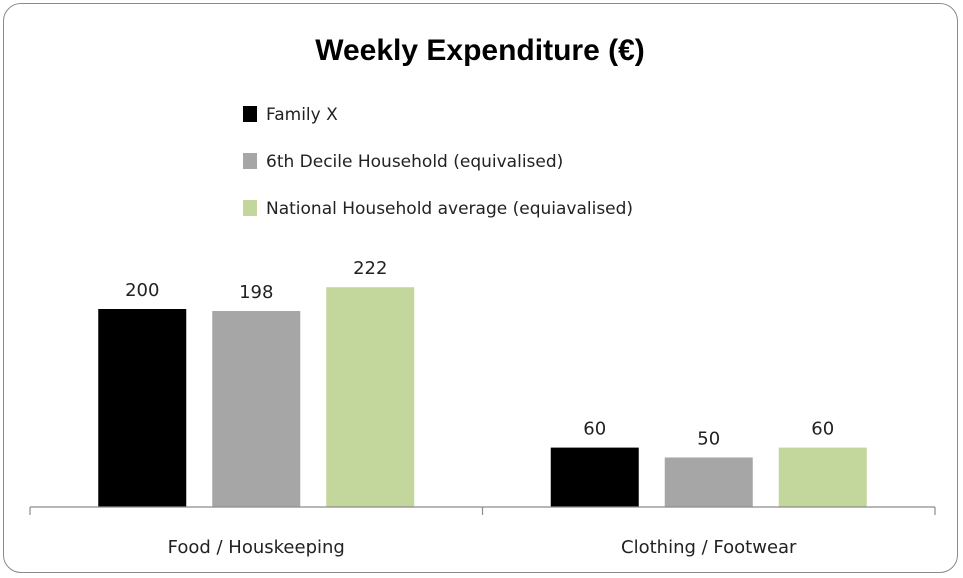  What do you see at coordinates (594, 429) in the screenshot?
I see `data-label-2-1: 60` at bounding box center [594, 429].